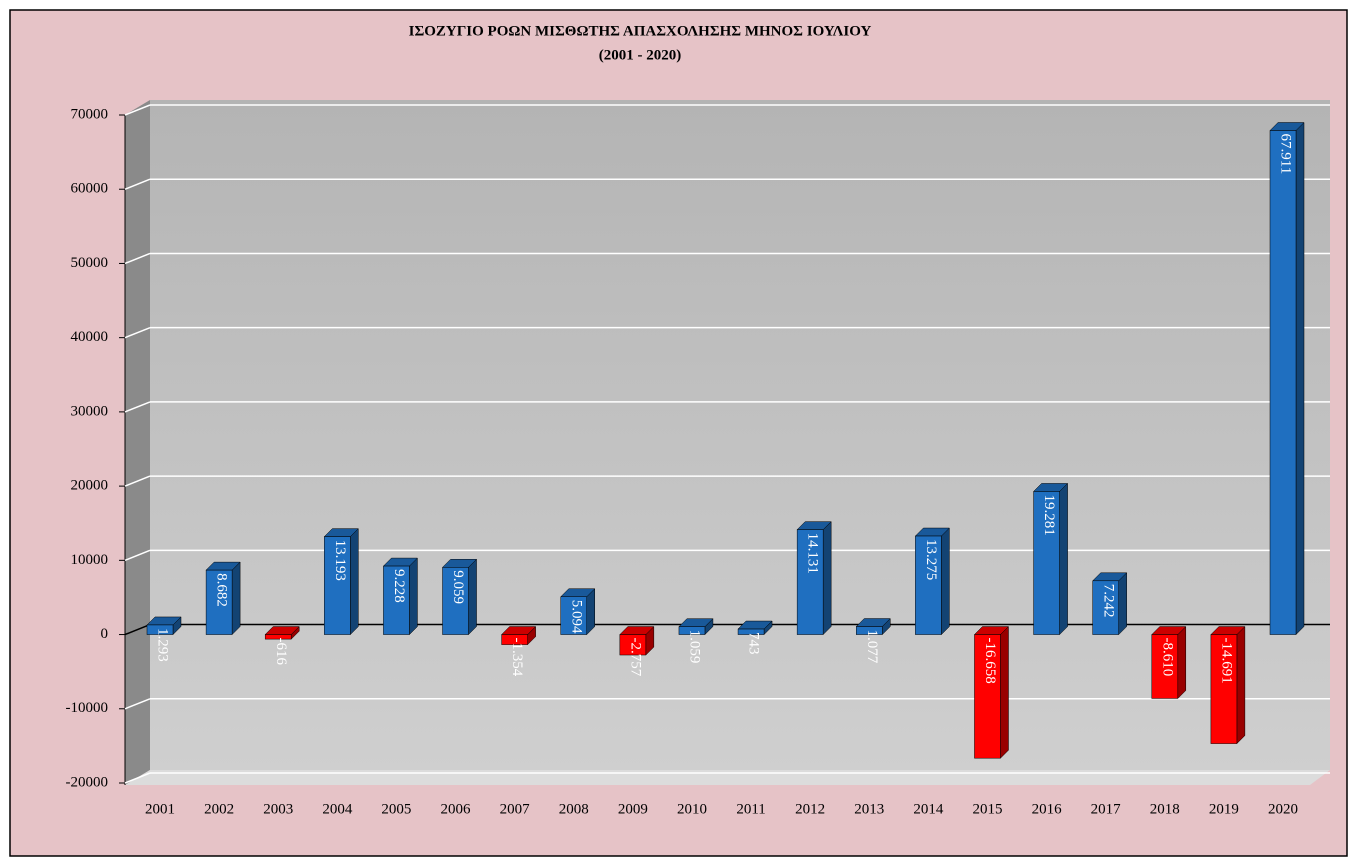 The width and height of the screenshot is (1357, 866). Describe the element at coordinates (754, 643) in the screenshot. I see `value-label: 743` at that location.